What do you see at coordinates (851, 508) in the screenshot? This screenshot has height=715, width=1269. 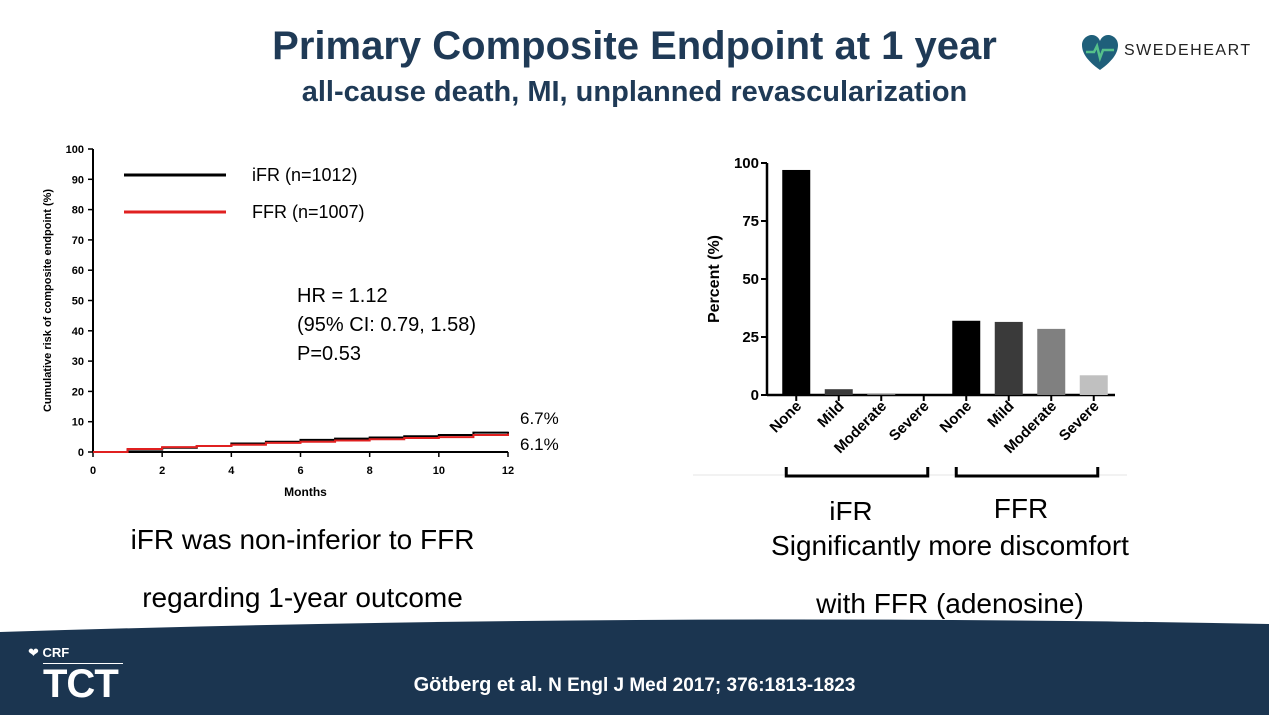 I see `group-label-ifr: iFR` at bounding box center [851, 508].